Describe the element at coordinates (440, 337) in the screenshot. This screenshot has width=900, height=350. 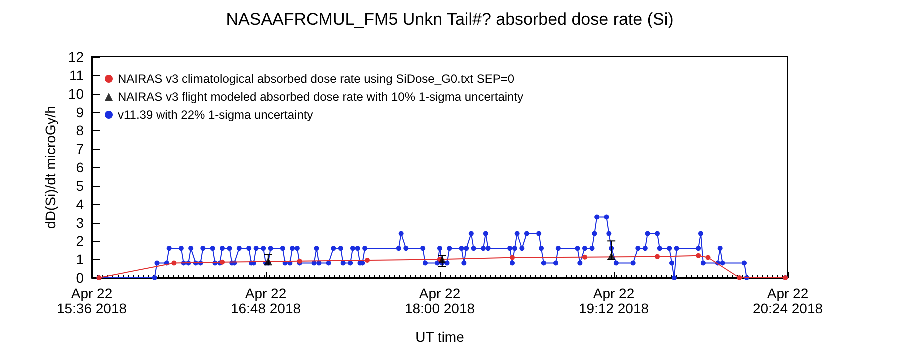
I see `x-axis-title: UT time` at that location.